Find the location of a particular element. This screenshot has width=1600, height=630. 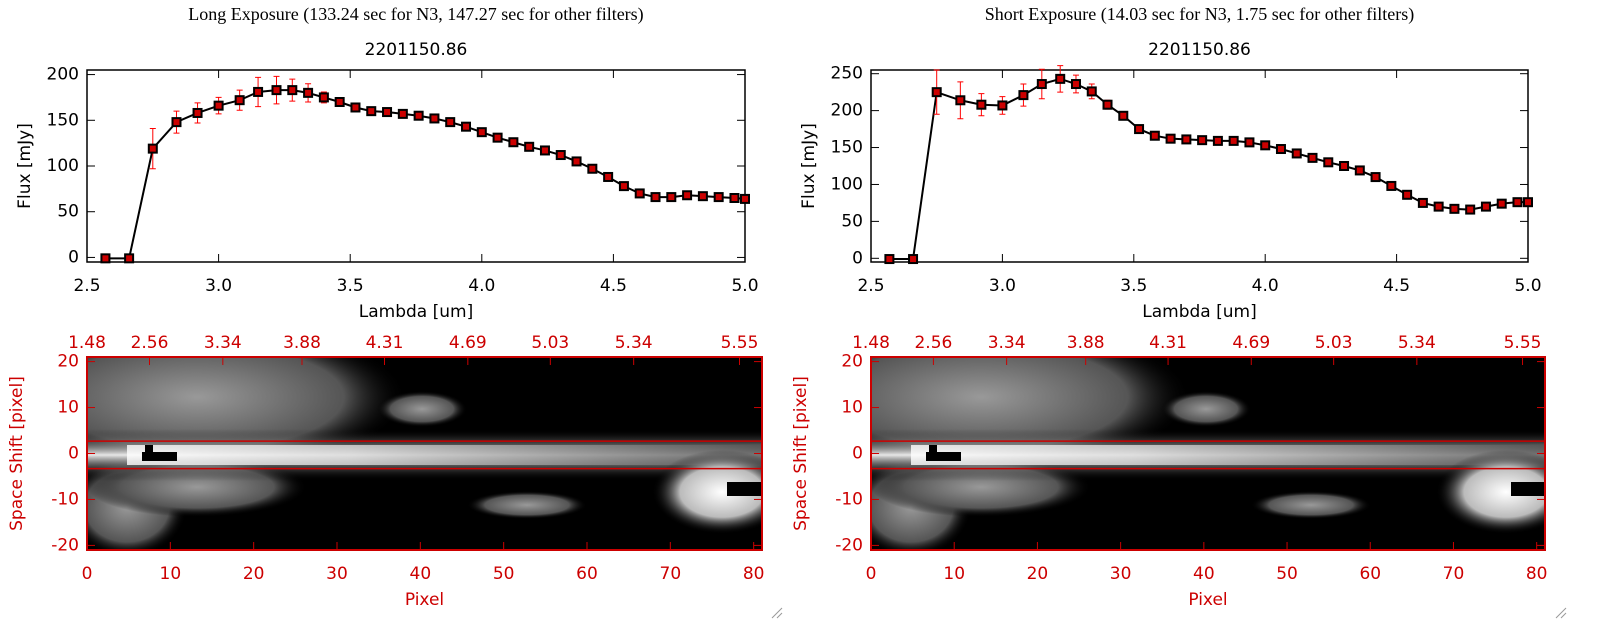

x-tick-label: 70 is located at coordinates (1454, 574).